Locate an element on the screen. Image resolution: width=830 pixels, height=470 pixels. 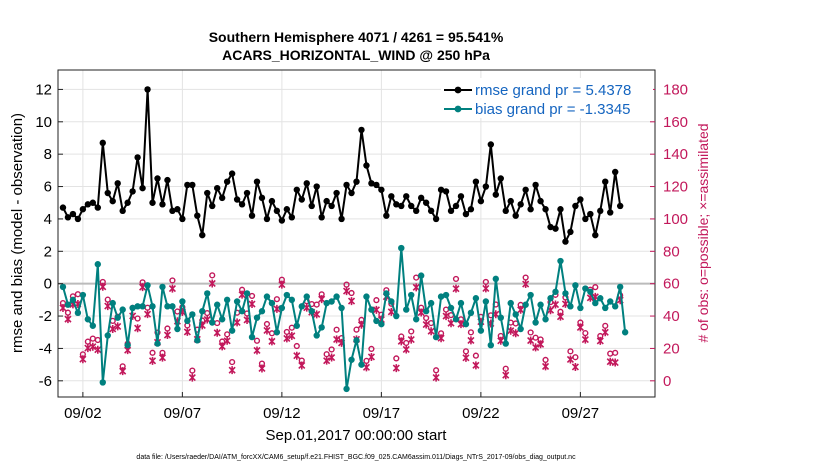
tick-label-right: 0 is located at coordinates (667, 381).